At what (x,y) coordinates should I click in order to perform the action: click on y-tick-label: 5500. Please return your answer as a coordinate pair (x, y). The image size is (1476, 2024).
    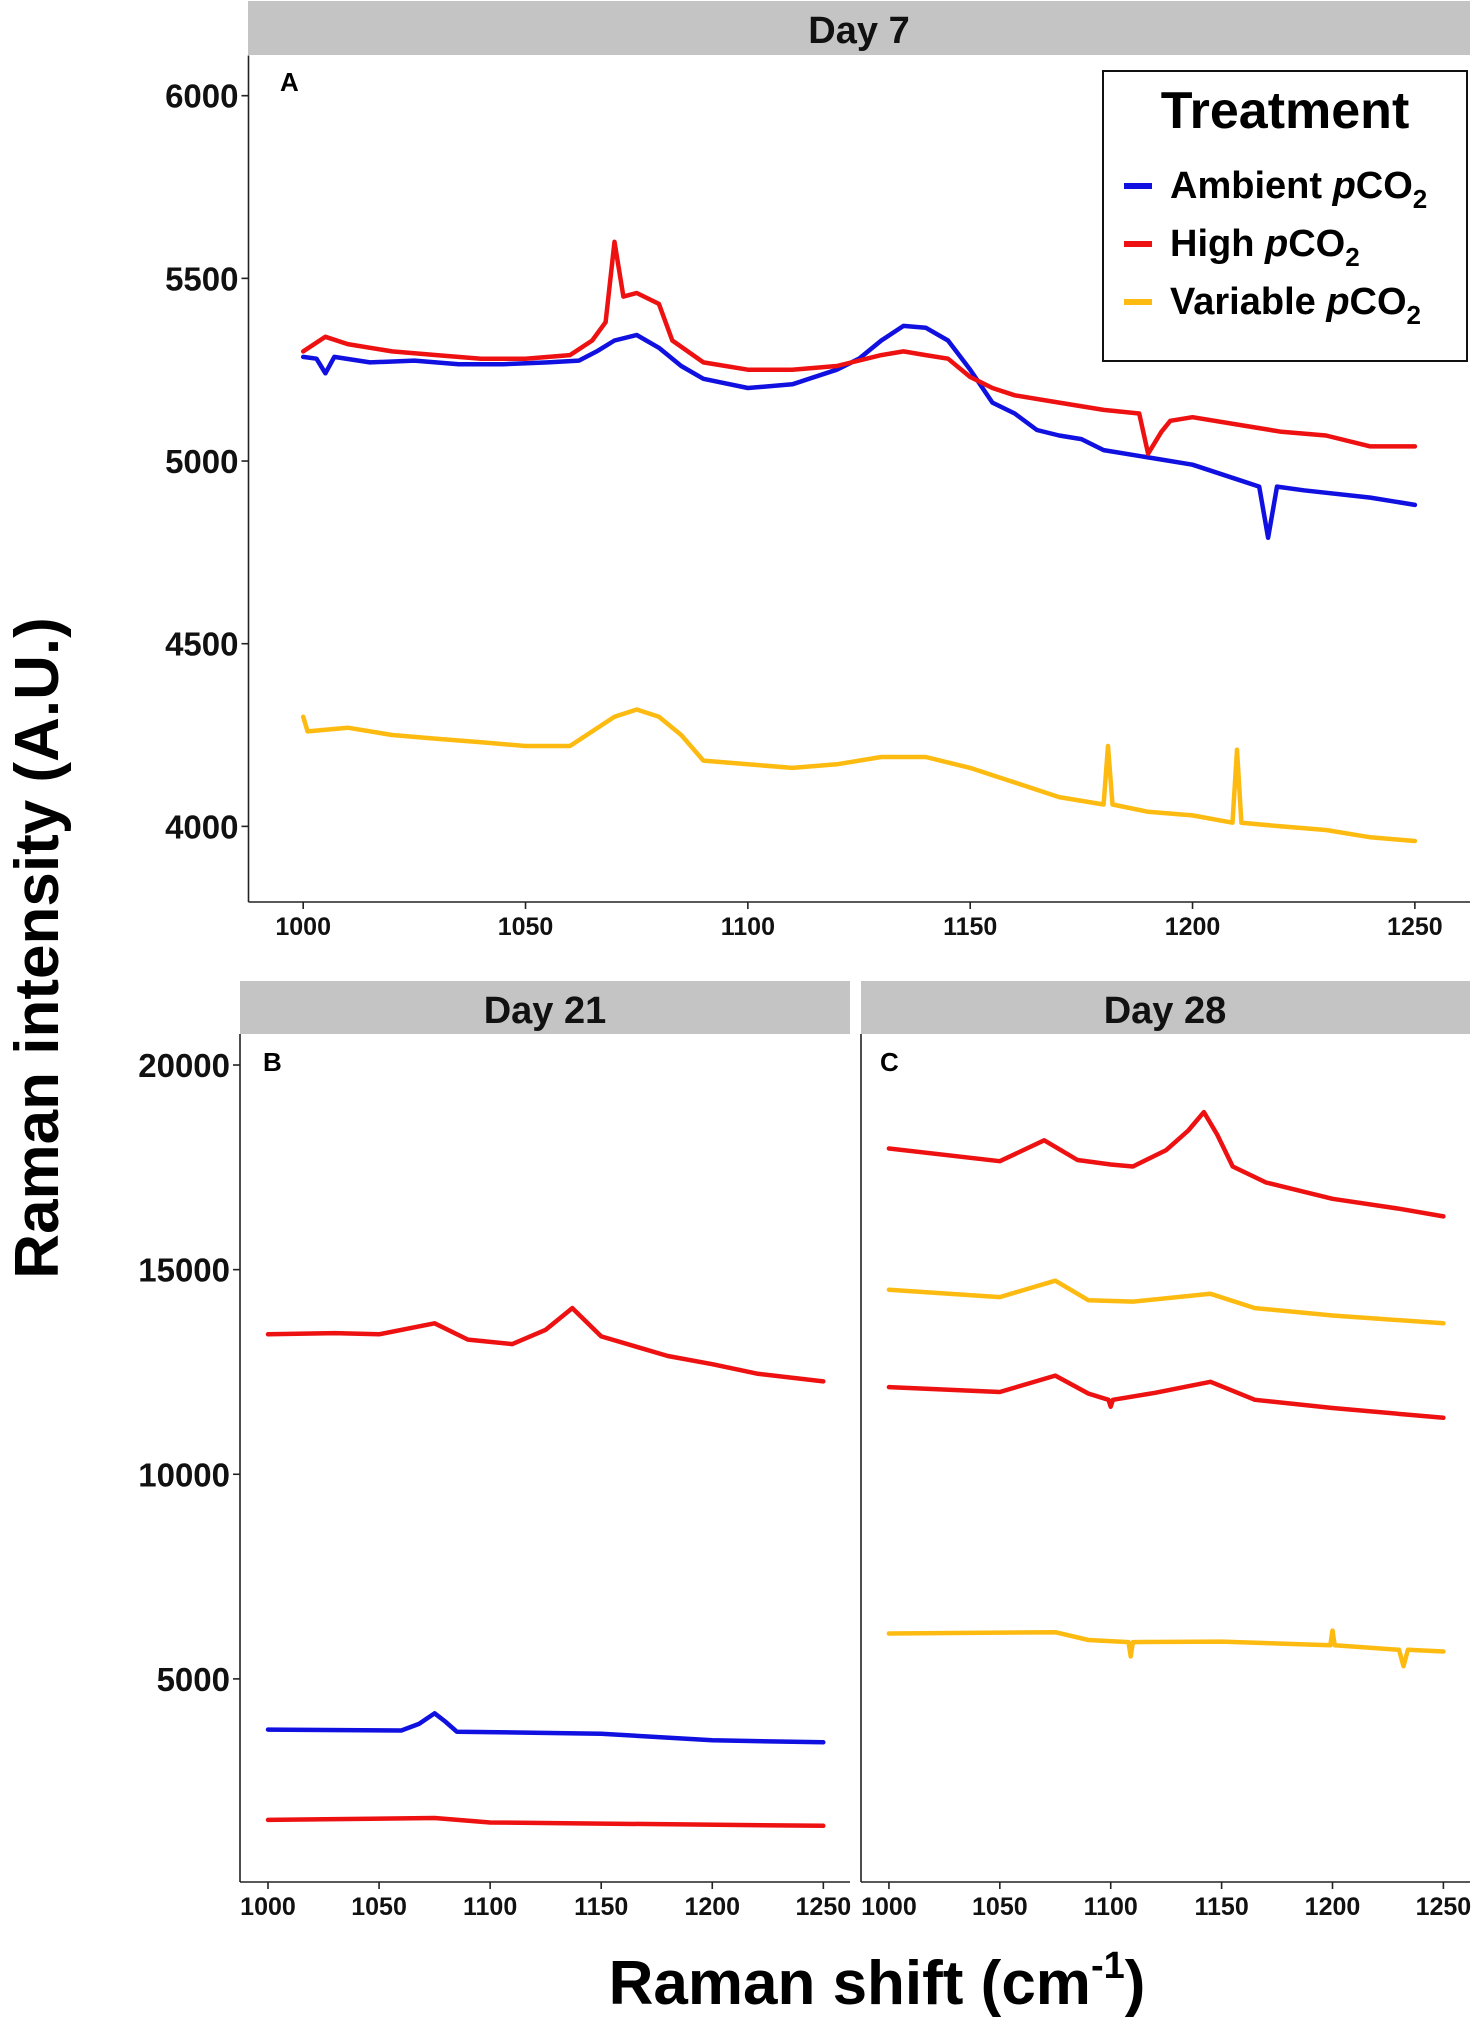
    Looking at the image, I should click on (201, 278).